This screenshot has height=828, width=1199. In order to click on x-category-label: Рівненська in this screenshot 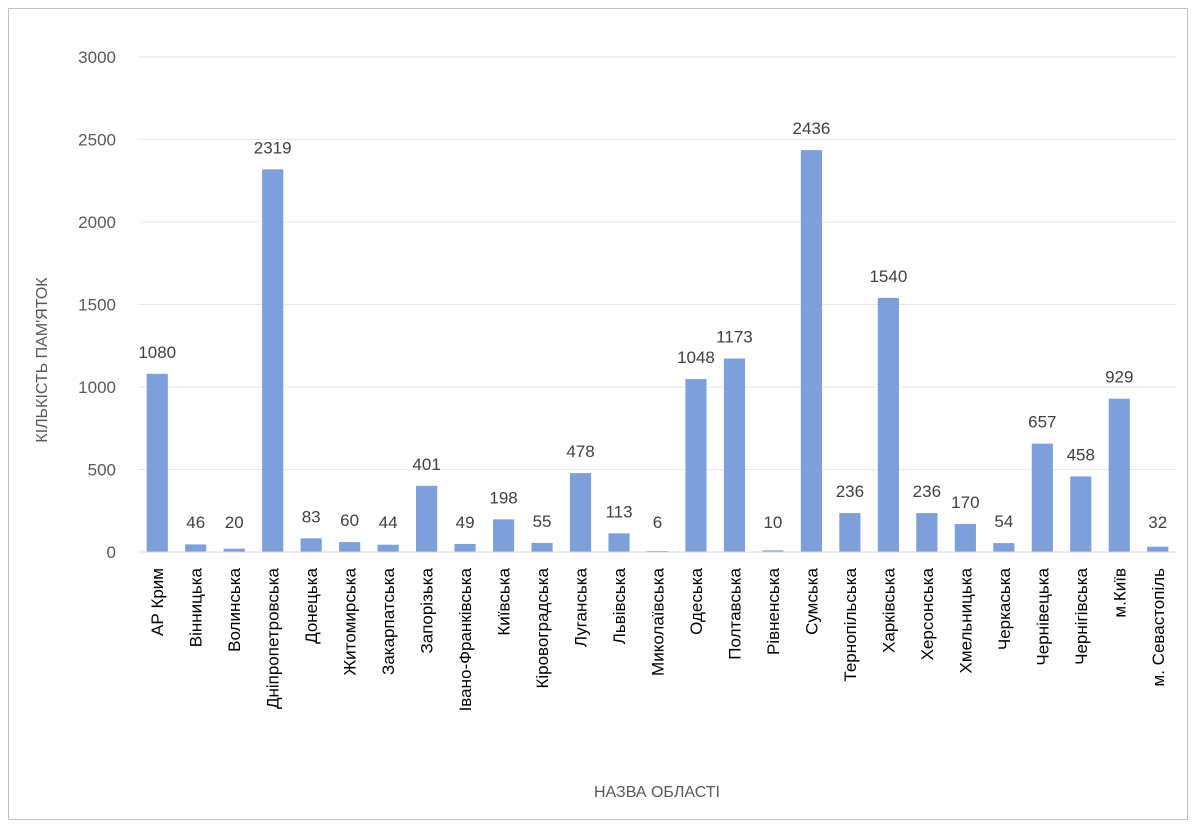, I will do `click(773, 611)`.